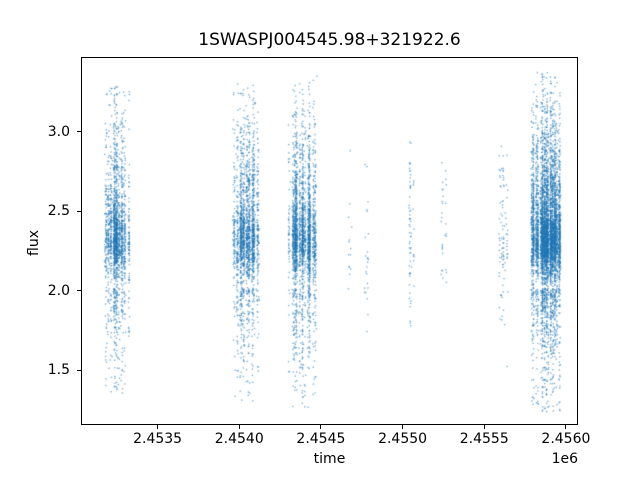  What do you see at coordinates (58, 211) in the screenshot?
I see `y-tick-label: 2.5` at bounding box center [58, 211].